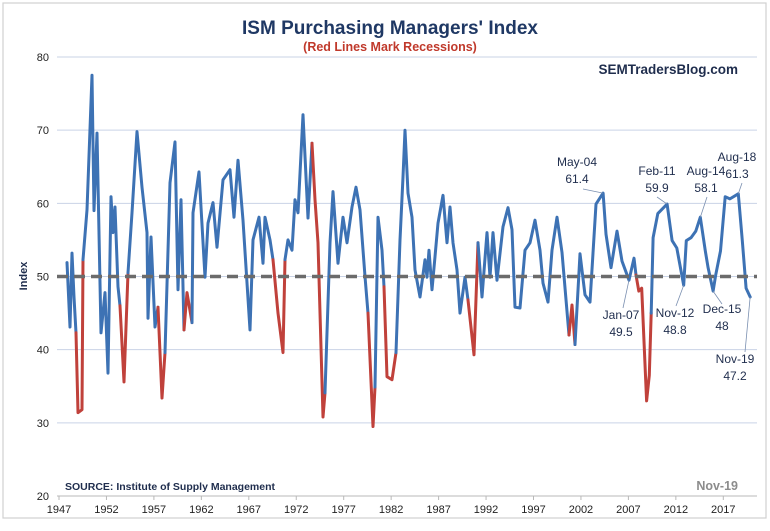  What do you see at coordinates (657, 188) in the screenshot?
I see `annotation-value: 59.9` at bounding box center [657, 188].